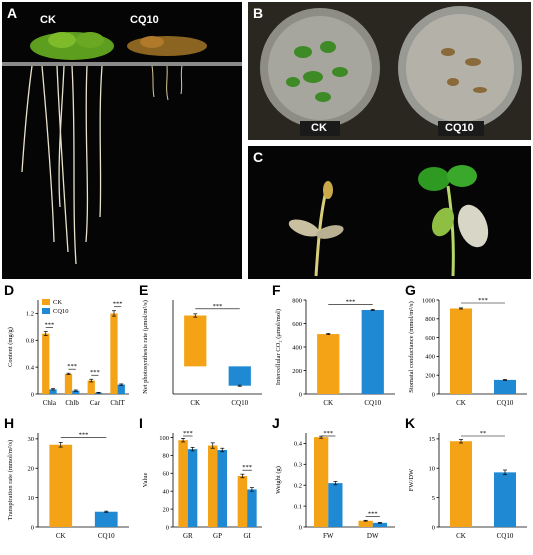 This screenshot has width=533, height=555. Describe the element at coordinates (72, 403) in the screenshot. I see `x-tick-label: Chlb` at that location.